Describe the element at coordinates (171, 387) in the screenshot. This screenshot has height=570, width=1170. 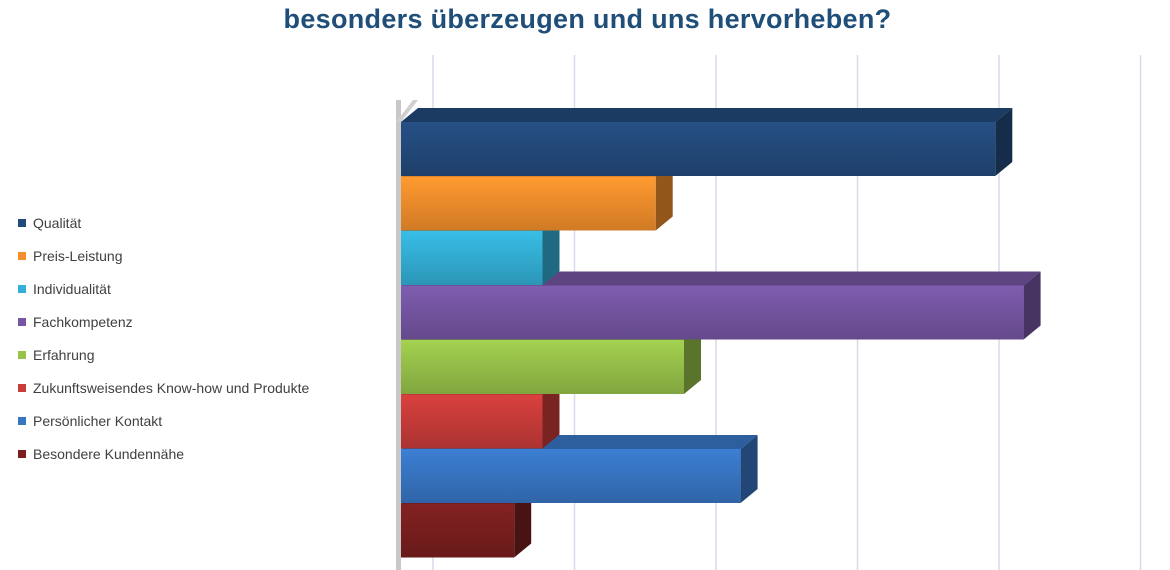
I see `legend-label: Zukunftsweisendes Know-how und Produkte` at that location.